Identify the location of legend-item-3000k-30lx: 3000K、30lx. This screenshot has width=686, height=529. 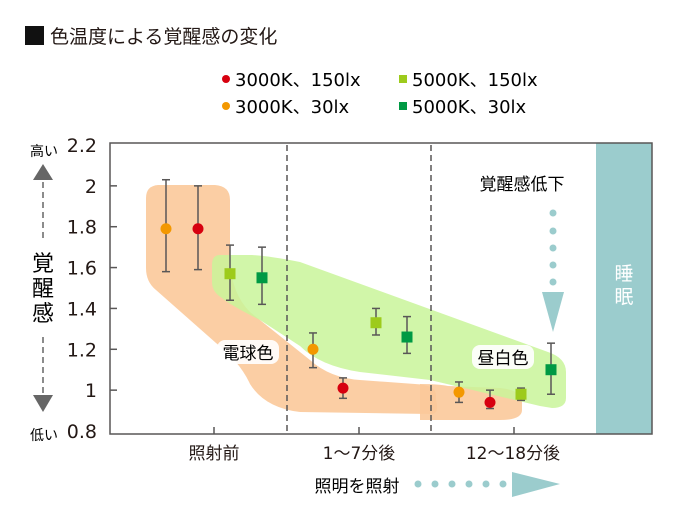
(286, 107).